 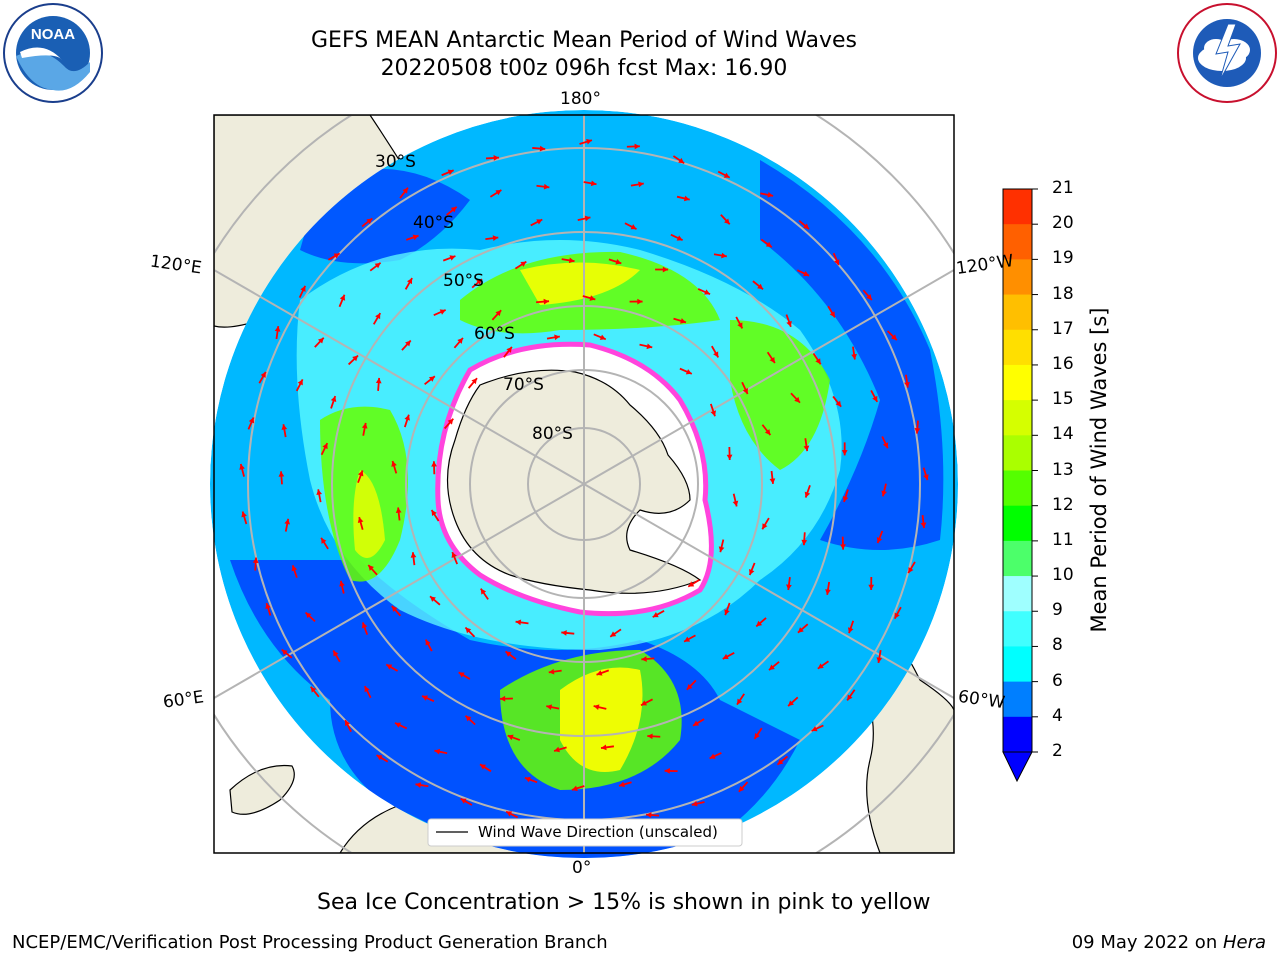 I want to click on antarctica, so click(x=574, y=481).